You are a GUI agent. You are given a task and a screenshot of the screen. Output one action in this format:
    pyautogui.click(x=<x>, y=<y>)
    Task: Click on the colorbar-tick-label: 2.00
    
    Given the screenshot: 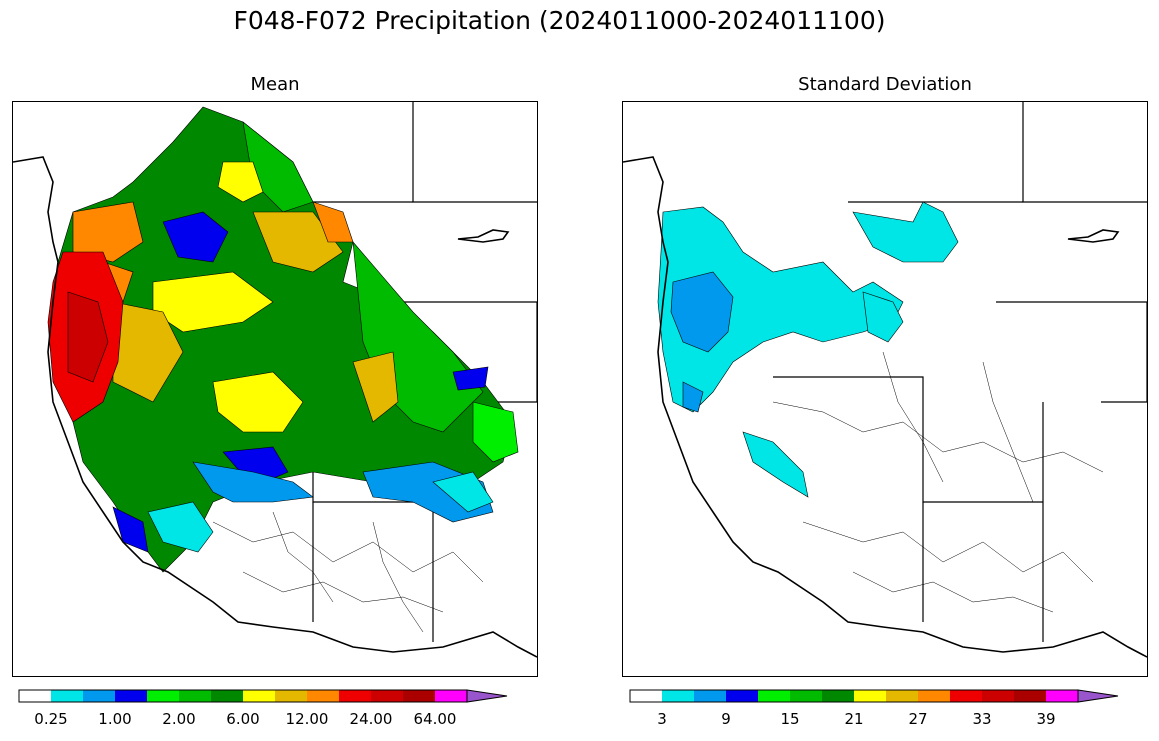 What is the action you would take?
    pyautogui.click(x=179, y=719)
    